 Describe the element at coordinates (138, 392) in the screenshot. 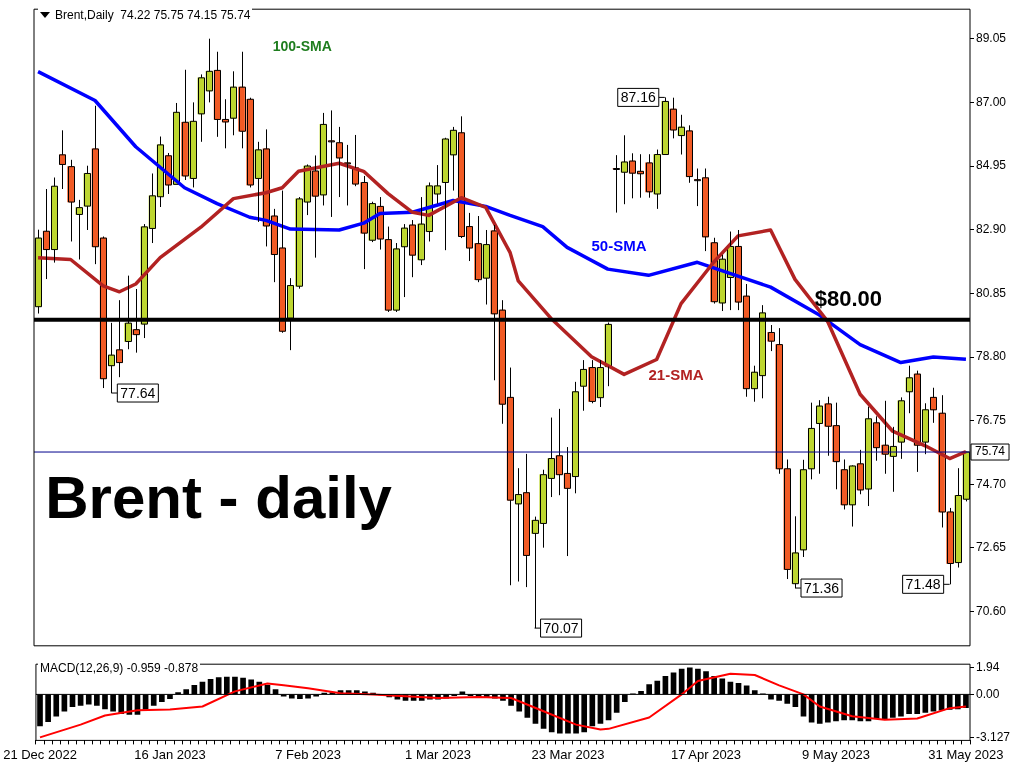

I see `annotation: 77.64` at that location.